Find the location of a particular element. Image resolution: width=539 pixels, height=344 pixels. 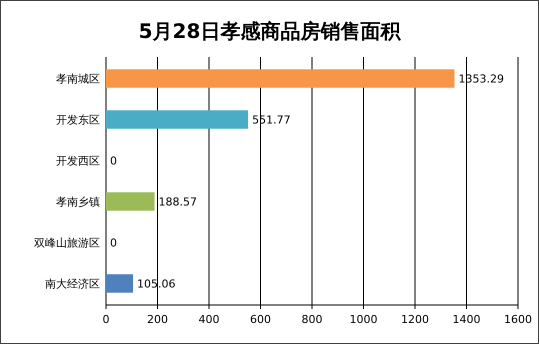

x-tick-label: 600 is located at coordinates (260, 319).